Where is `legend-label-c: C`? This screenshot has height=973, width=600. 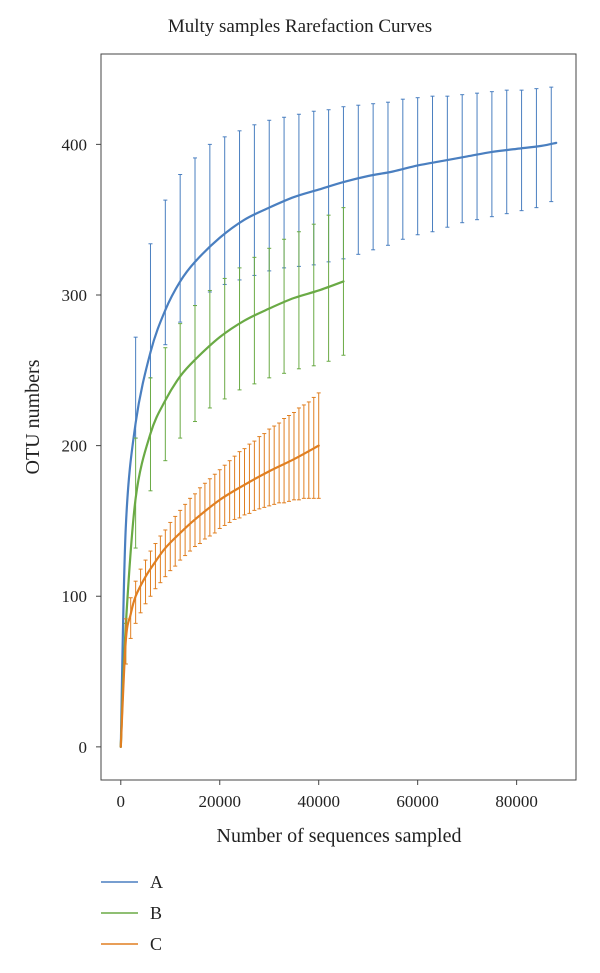
legend-label-c: C is located at coordinates (156, 944).